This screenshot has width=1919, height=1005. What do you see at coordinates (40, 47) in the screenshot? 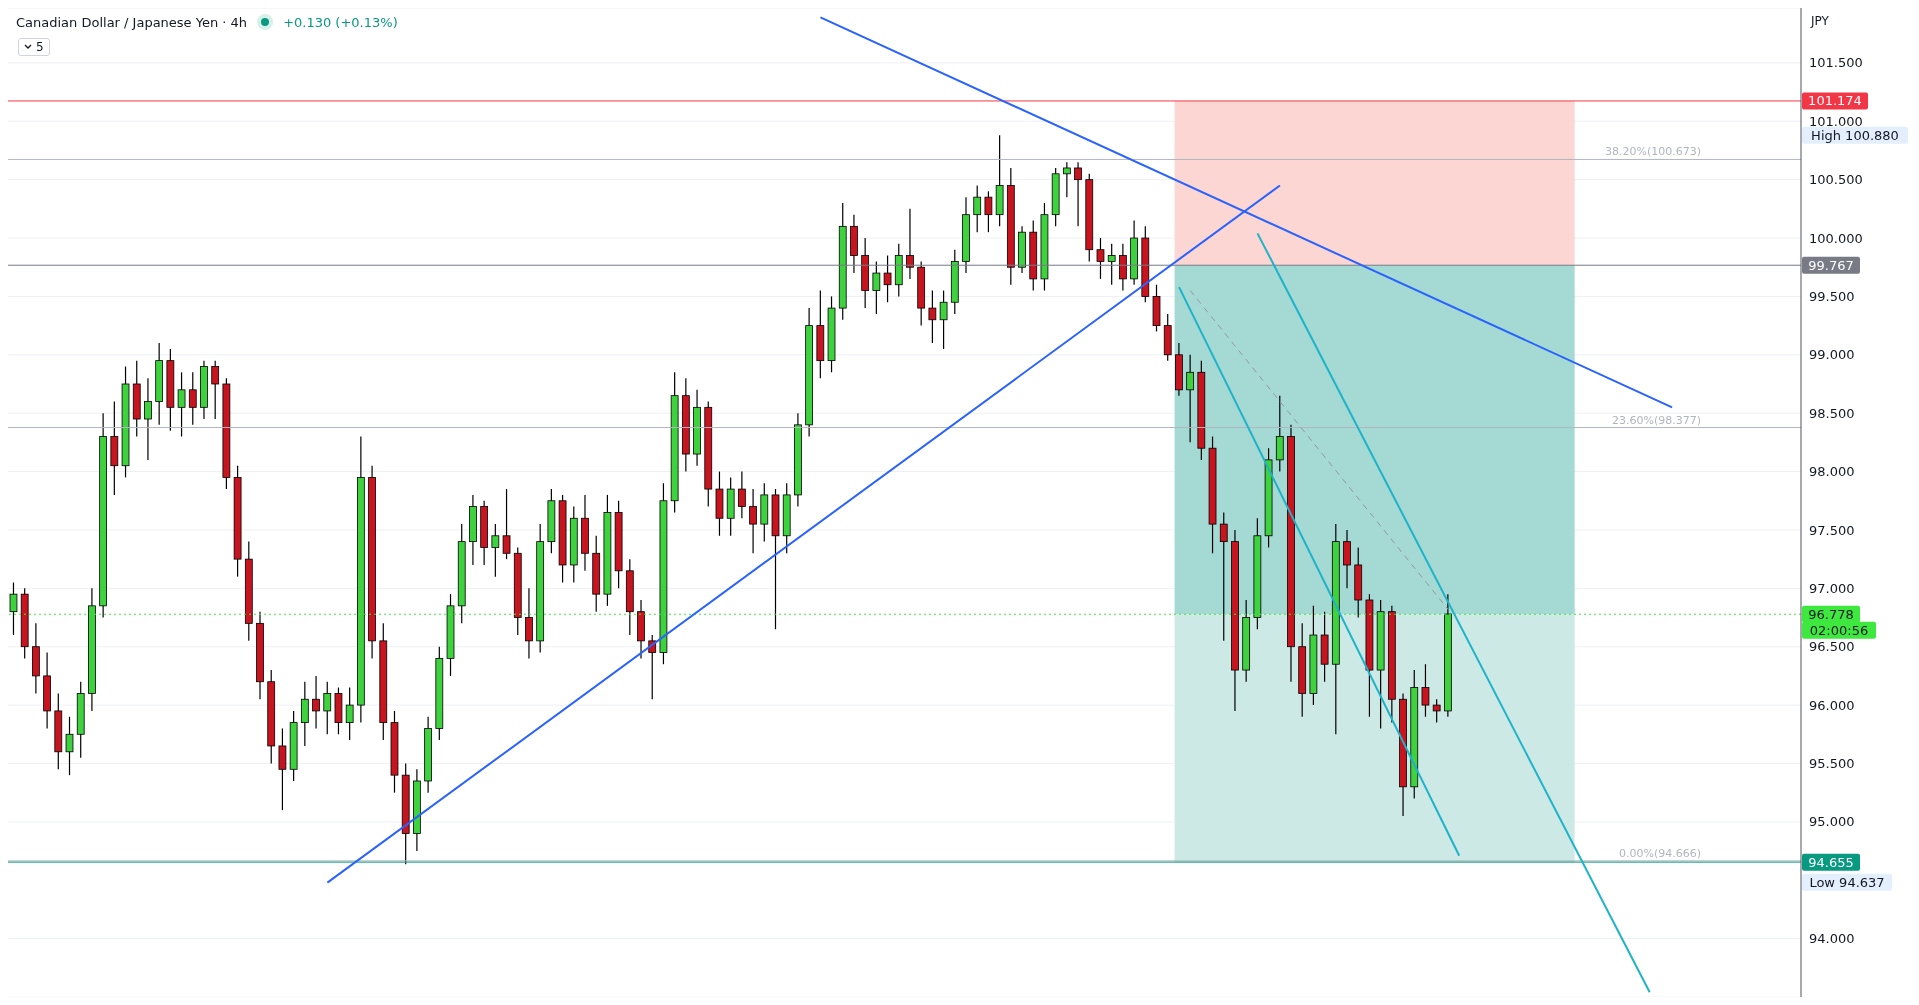
I see `annotation: 5` at bounding box center [40, 47].